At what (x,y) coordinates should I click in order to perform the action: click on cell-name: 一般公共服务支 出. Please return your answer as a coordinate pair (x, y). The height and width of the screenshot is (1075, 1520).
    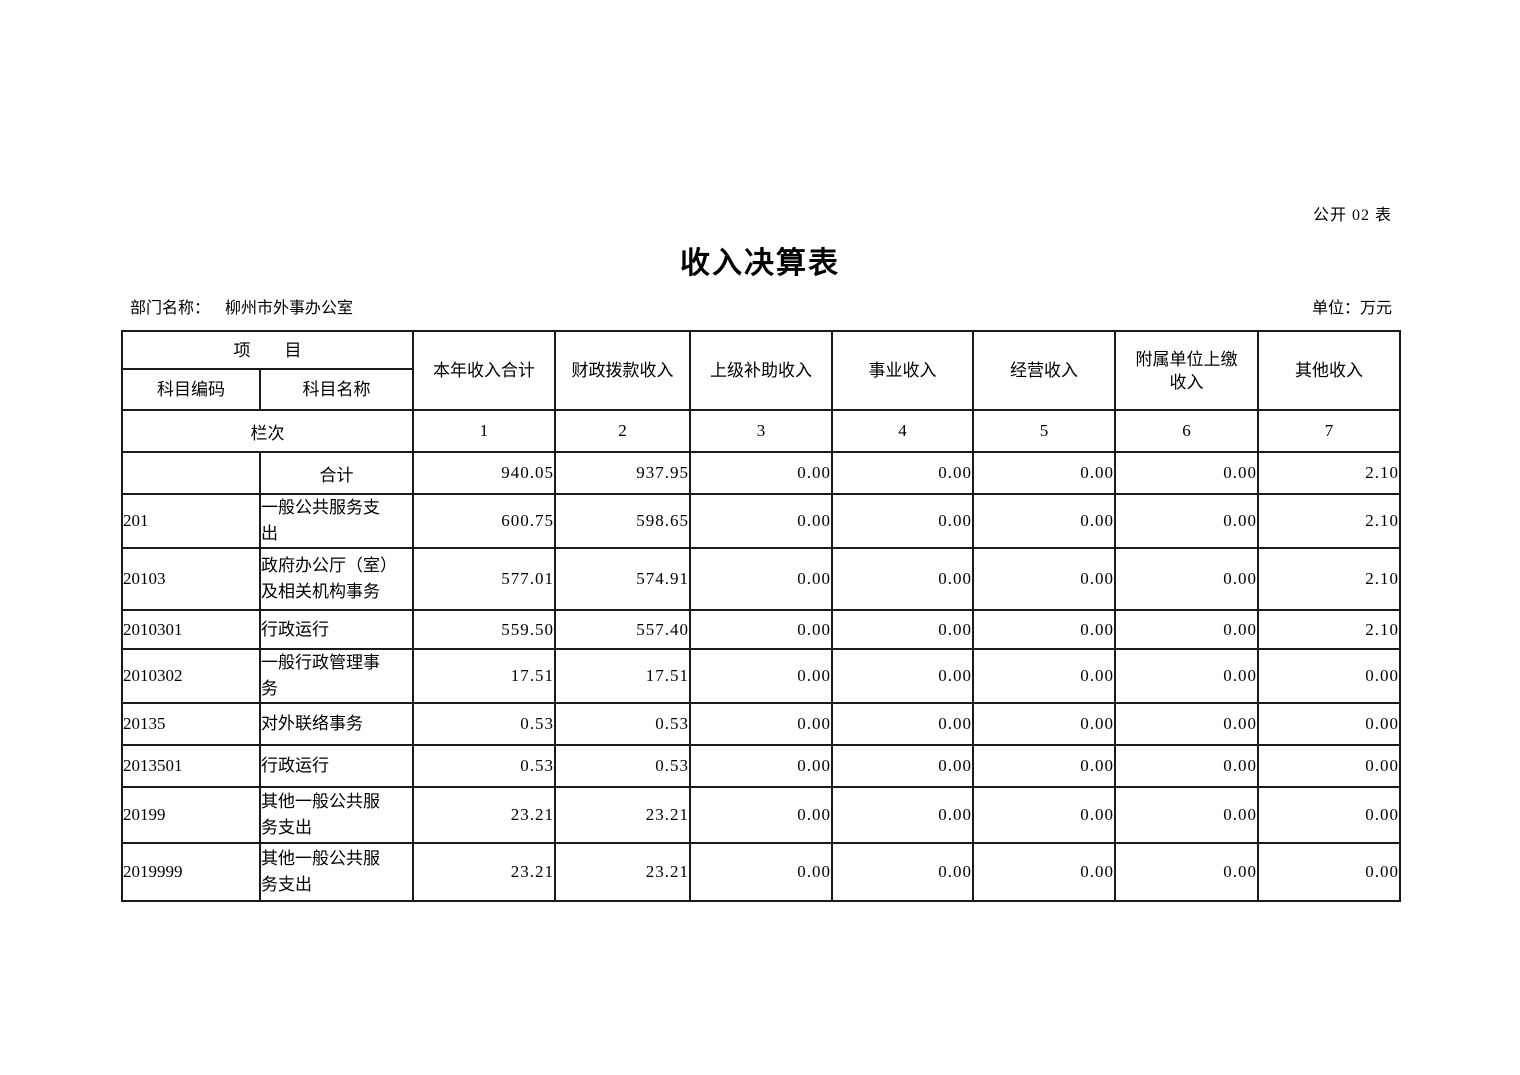
    Looking at the image, I should click on (336, 521).